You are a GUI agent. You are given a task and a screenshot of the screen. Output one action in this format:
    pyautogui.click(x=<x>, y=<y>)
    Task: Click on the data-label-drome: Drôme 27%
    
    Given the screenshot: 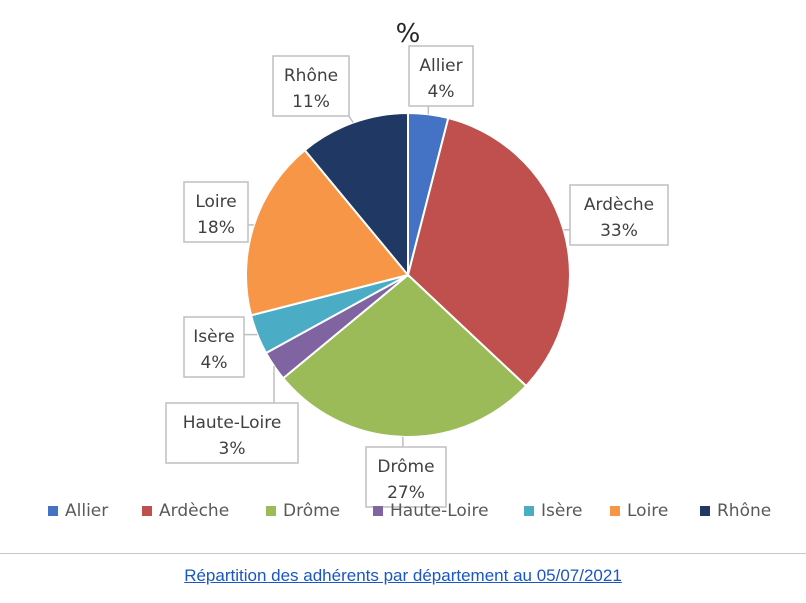 What is the action you would take?
    pyautogui.click(x=406, y=477)
    